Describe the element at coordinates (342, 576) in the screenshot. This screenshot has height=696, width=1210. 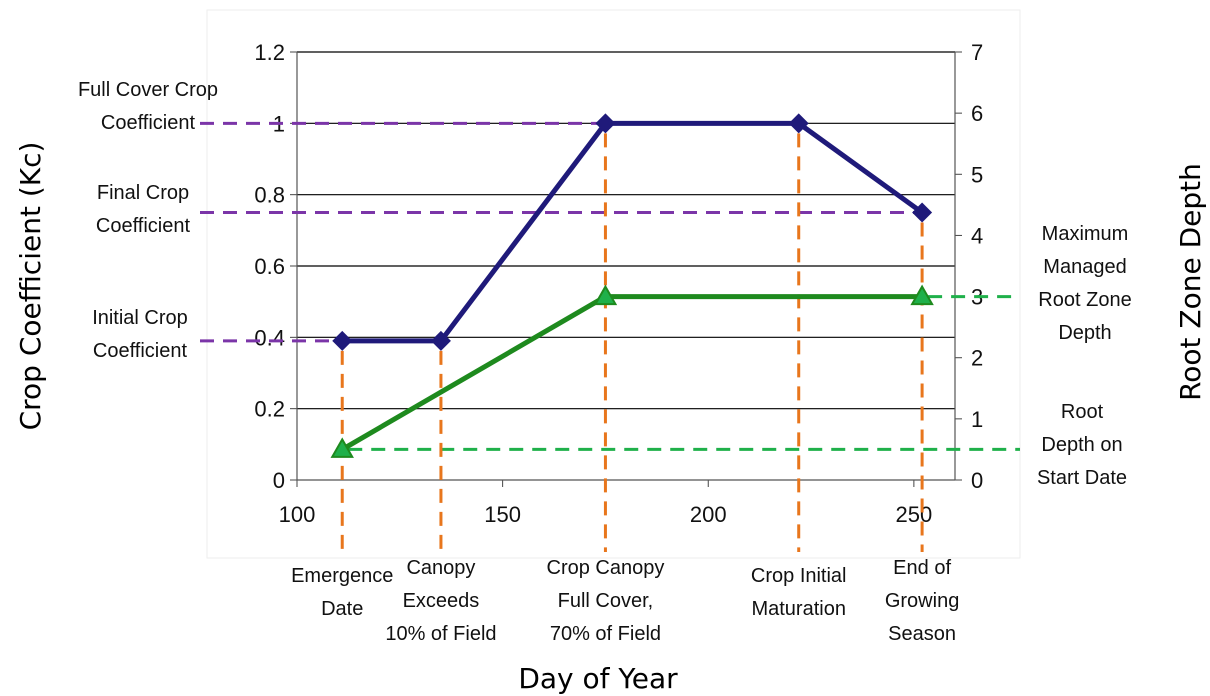
I see `label-line: Emergence` at that location.